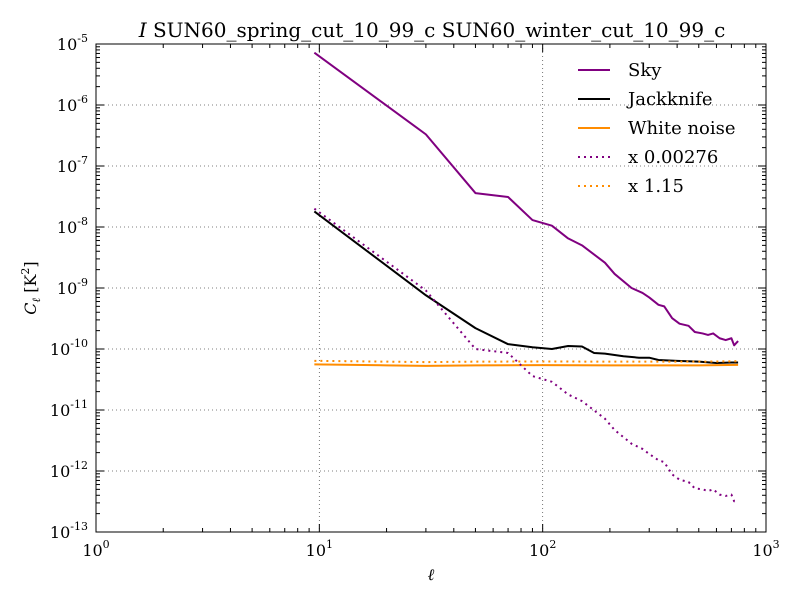  I want to click on y-axis-label: Cℓ [K2], so click(31, 287).